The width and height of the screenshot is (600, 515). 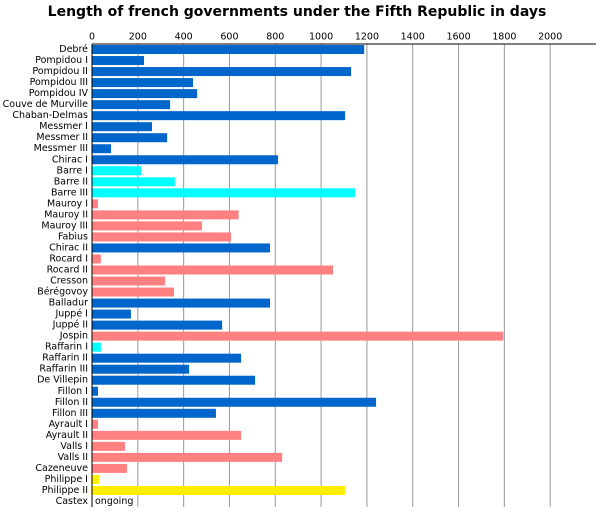 I want to click on x-tick-label: 1000, so click(x=321, y=37).